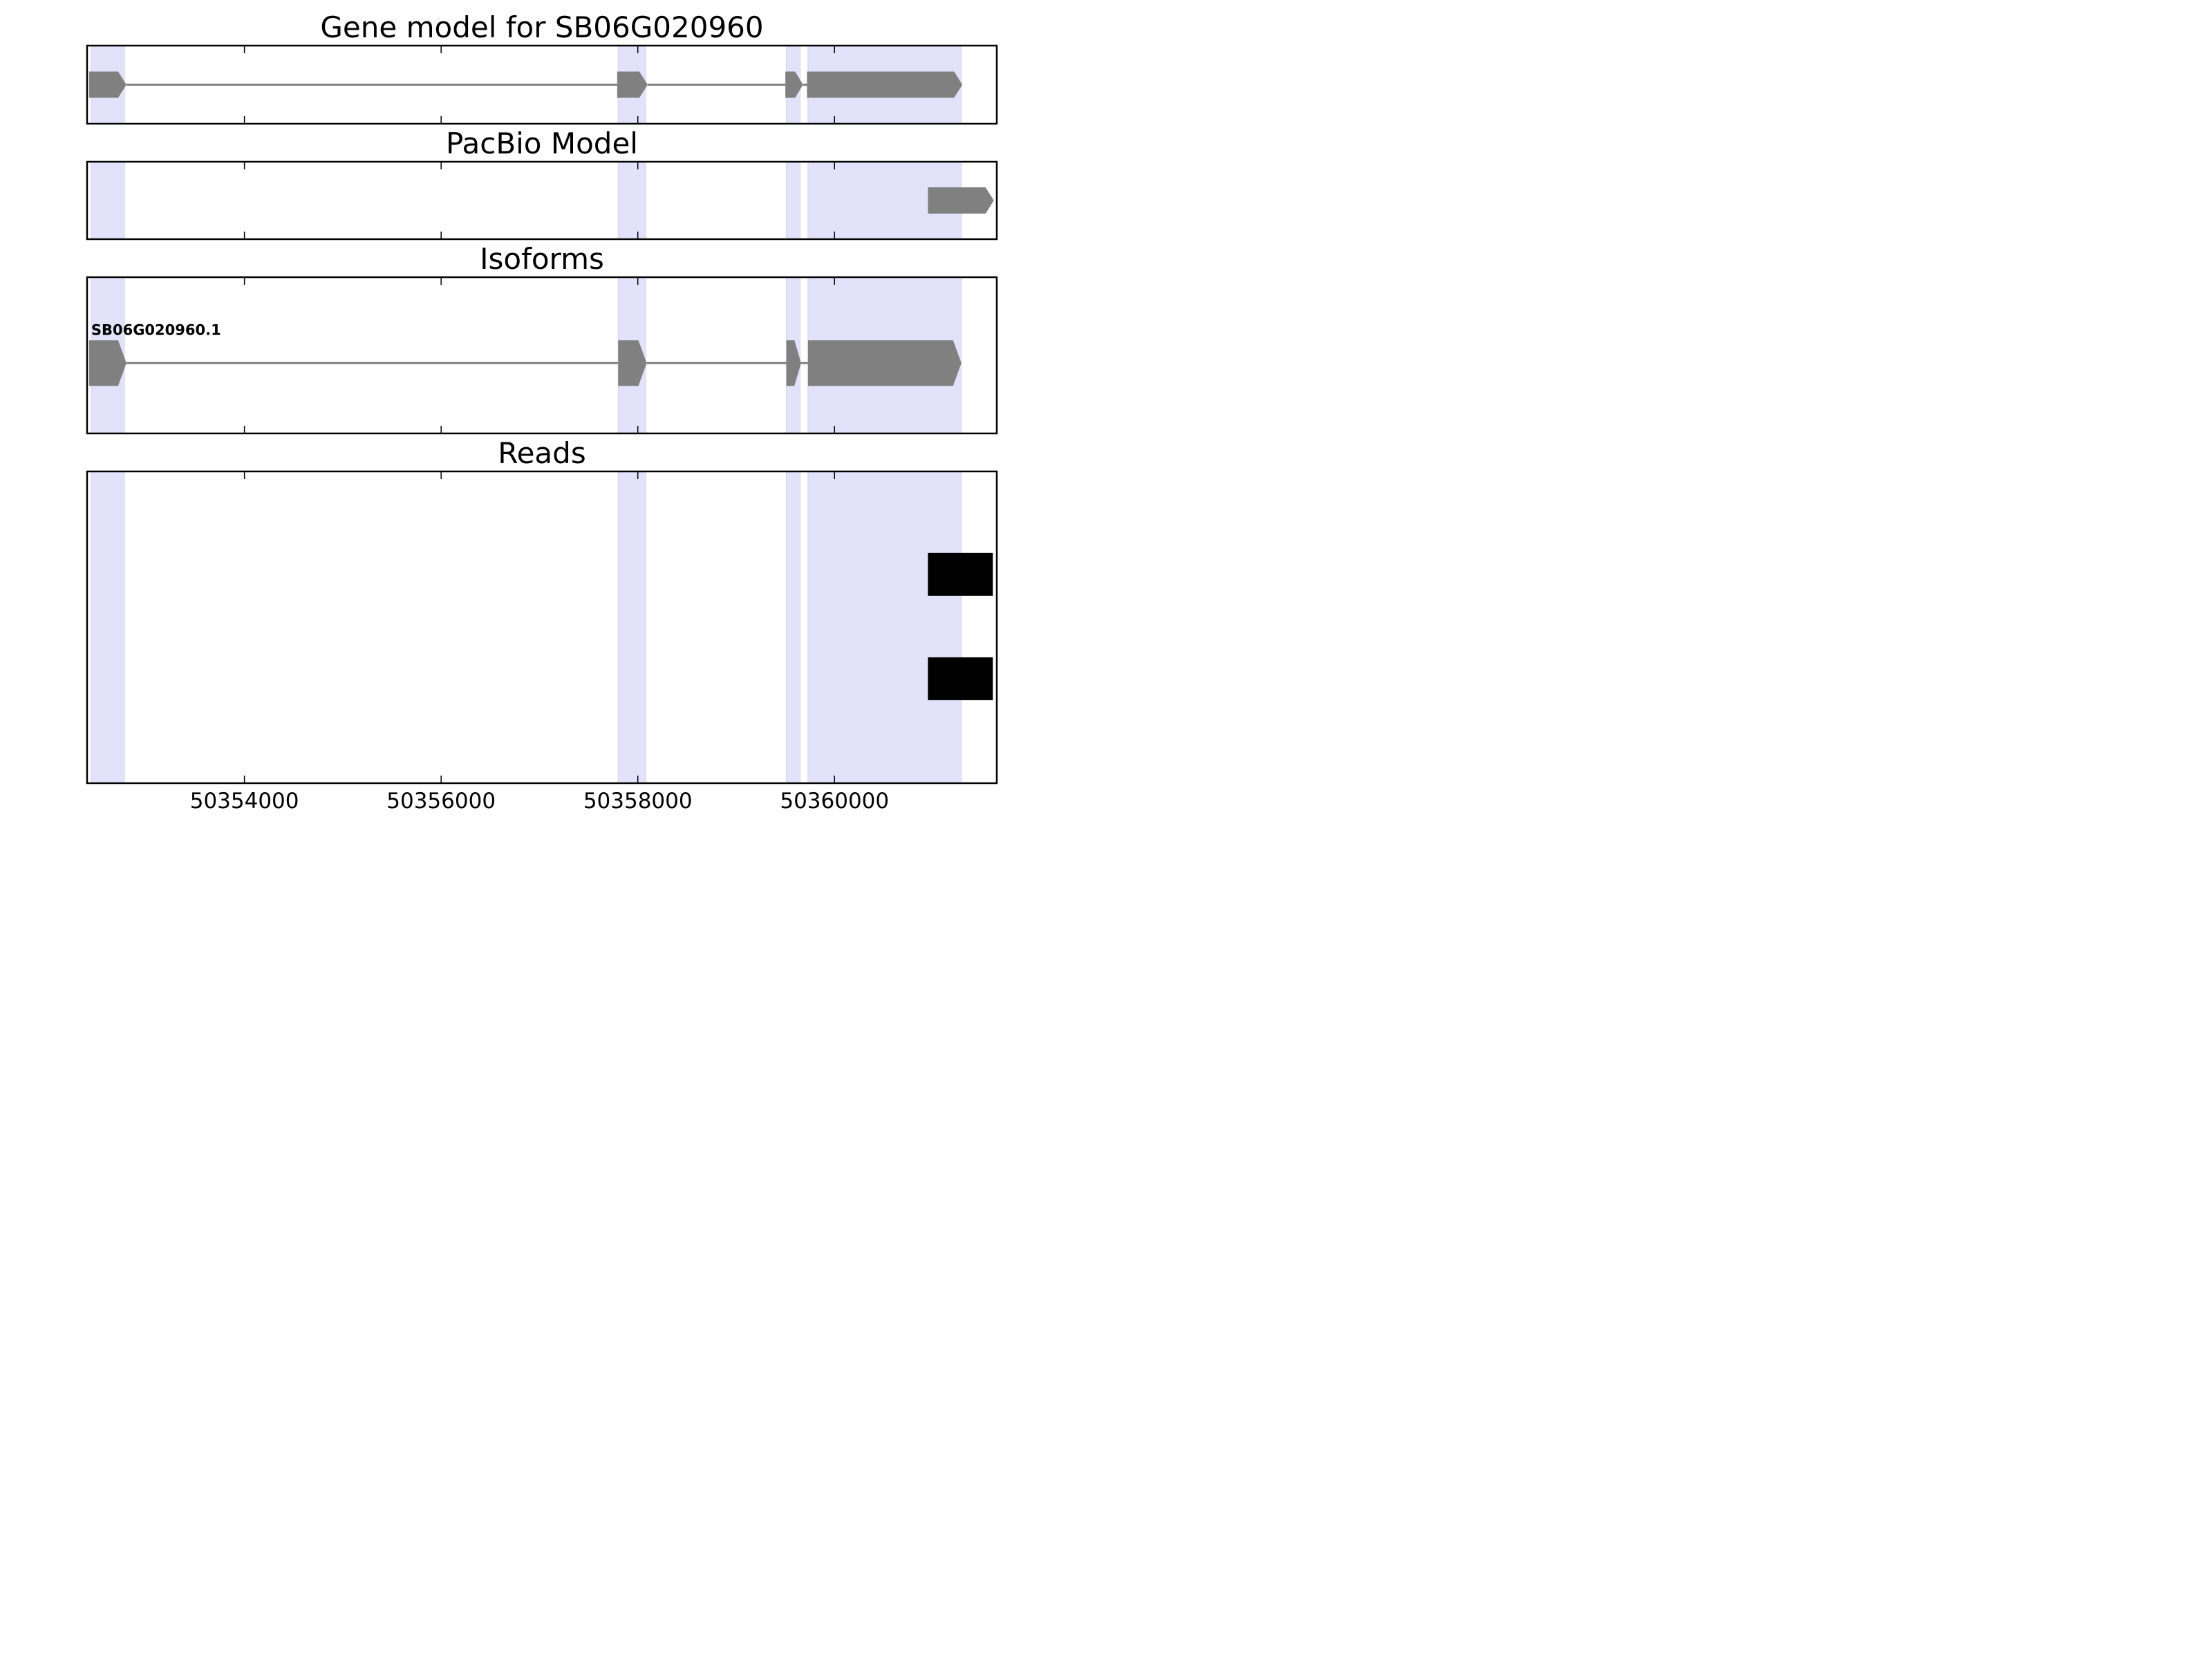 The width and height of the screenshot is (2212, 1659). I want to click on panel-title: Isoforms, so click(542, 259).